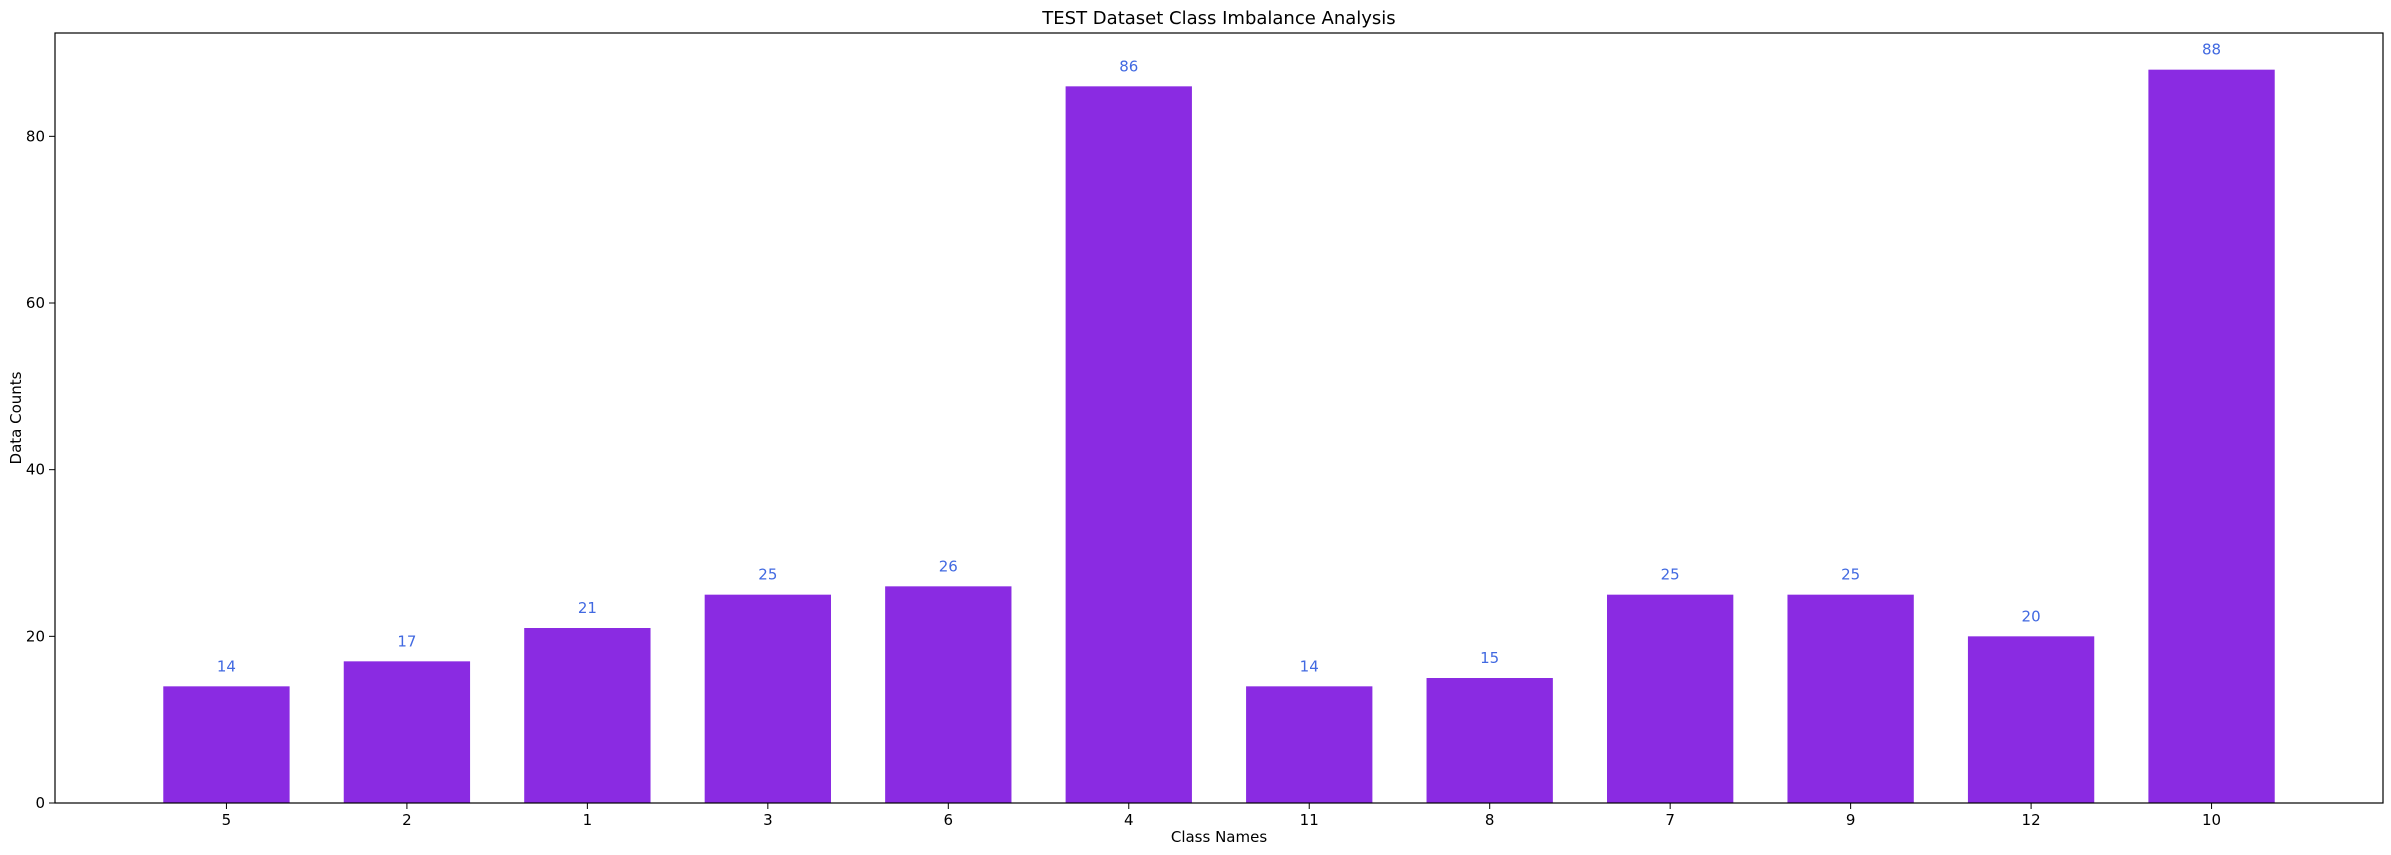 The image size is (2391, 855). I want to click on data-label-2: 17, so click(406, 641).